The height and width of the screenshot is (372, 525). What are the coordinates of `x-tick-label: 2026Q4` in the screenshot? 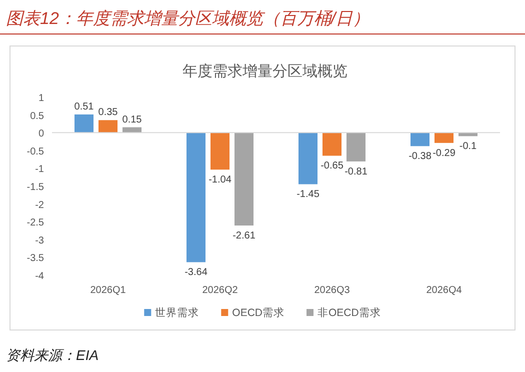 It's located at (444, 290).